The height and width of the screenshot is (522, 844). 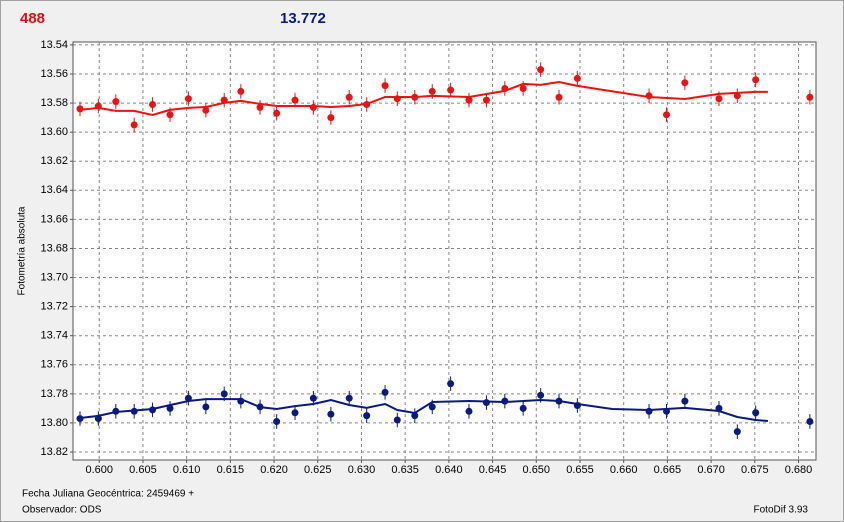 What do you see at coordinates (781, 510) in the screenshot?
I see `footer-software: FotoDif 3.93` at bounding box center [781, 510].